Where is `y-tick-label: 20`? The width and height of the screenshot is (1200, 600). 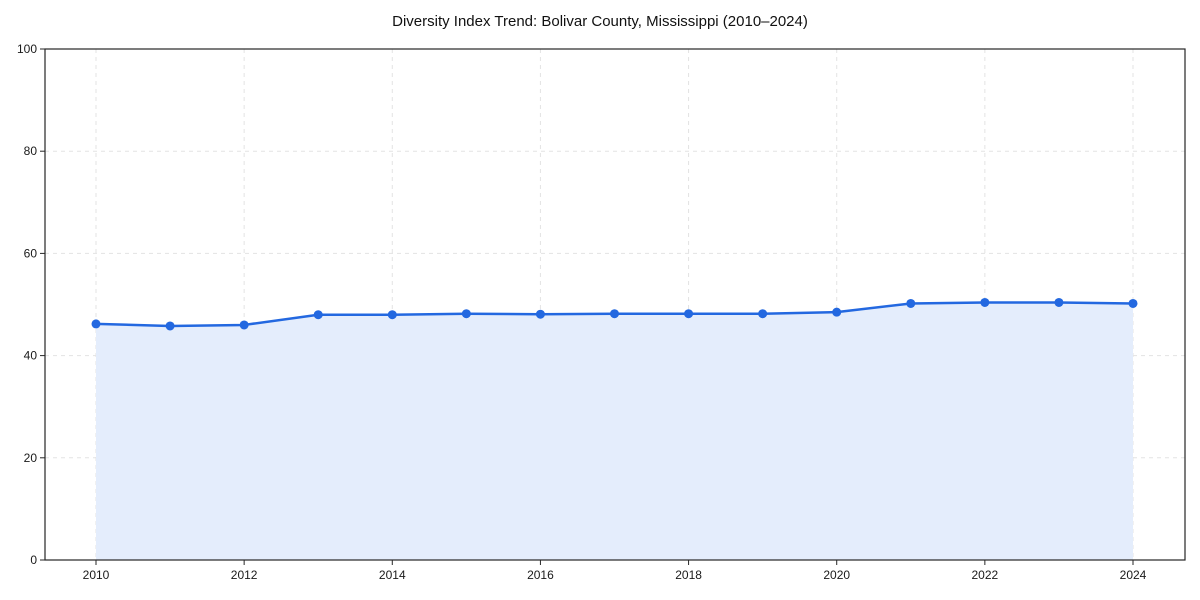 y-tick-label: 20 is located at coordinates (31, 458).